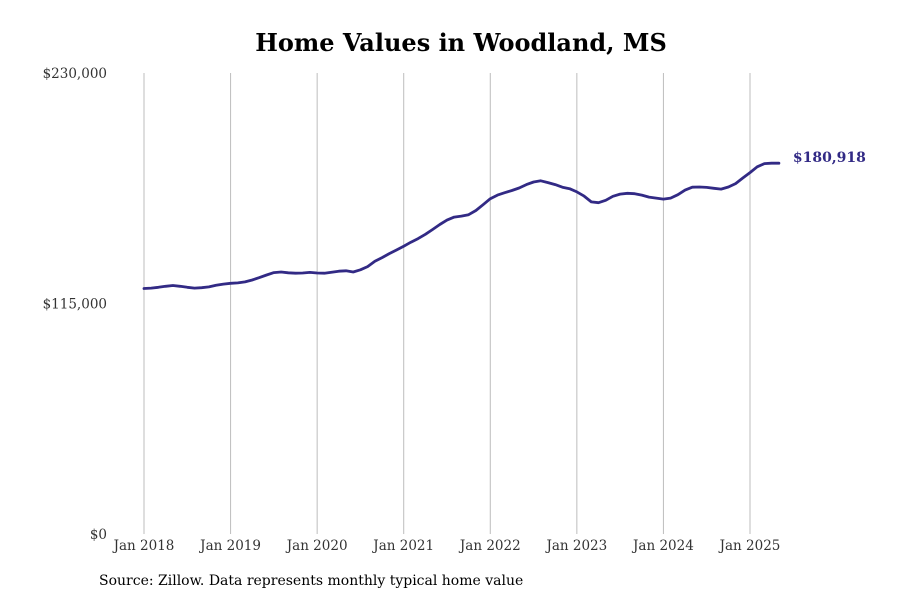 This screenshot has width=900, height=600. Describe the element at coordinates (75, 74) in the screenshot. I see `y-tick-label: $230,000` at that location.